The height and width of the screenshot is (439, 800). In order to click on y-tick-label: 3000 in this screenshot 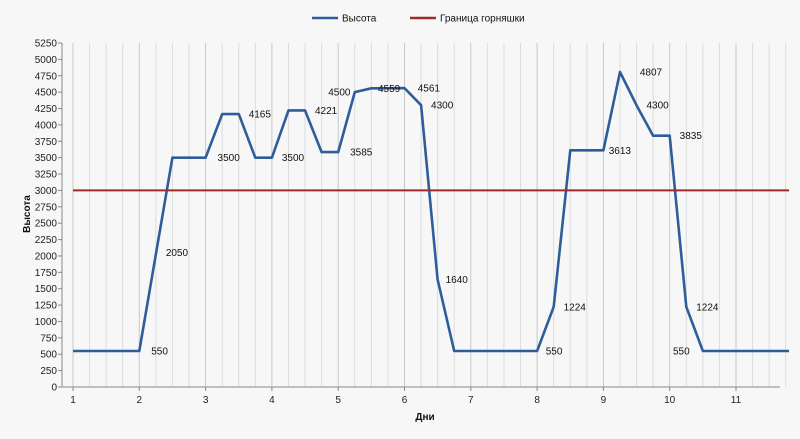, I will do `click(46, 191)`.